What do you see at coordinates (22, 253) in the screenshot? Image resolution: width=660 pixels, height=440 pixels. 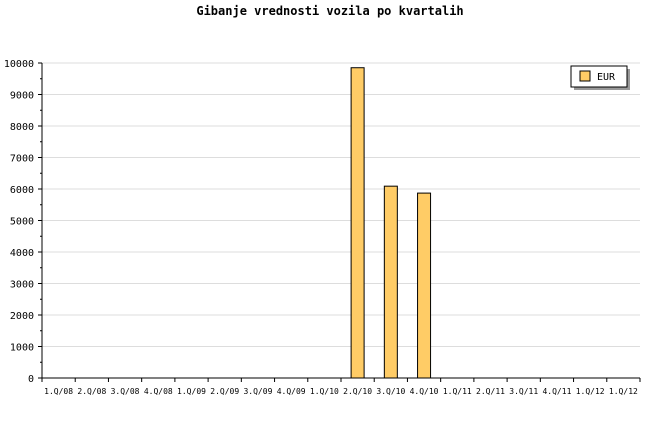 I see `y-tick-label: 4000` at bounding box center [22, 253].